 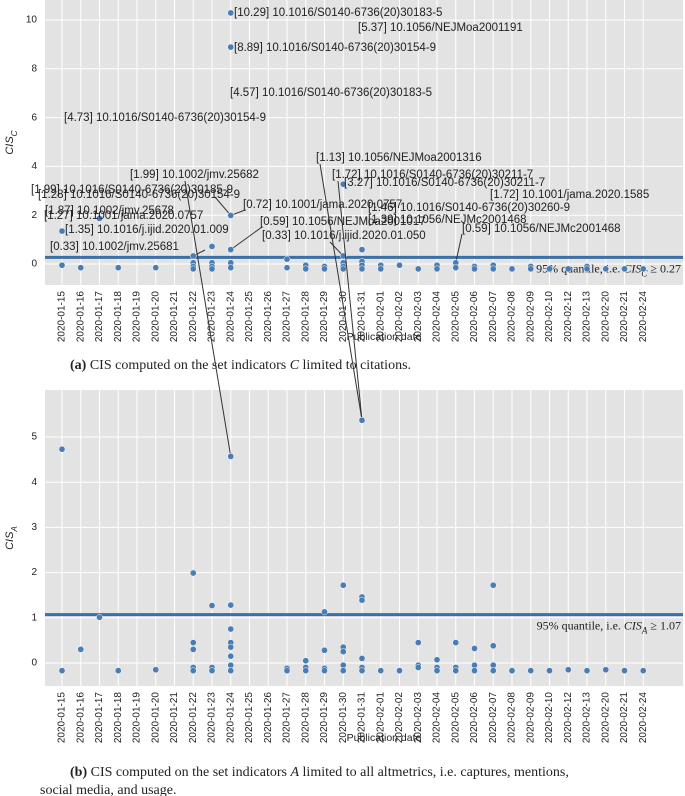 I want to click on x-tick-label: 2020-02-09, so click(x=530, y=718).